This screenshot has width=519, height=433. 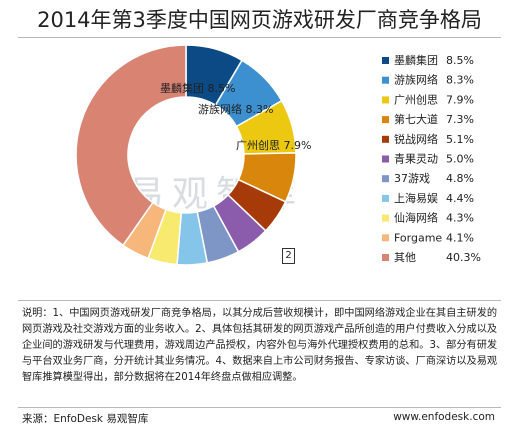 I want to click on slice-labels: 墨麟集团 8.5% 游族网络 8.3% 广州创思 7.9%, so click(x=235, y=116).